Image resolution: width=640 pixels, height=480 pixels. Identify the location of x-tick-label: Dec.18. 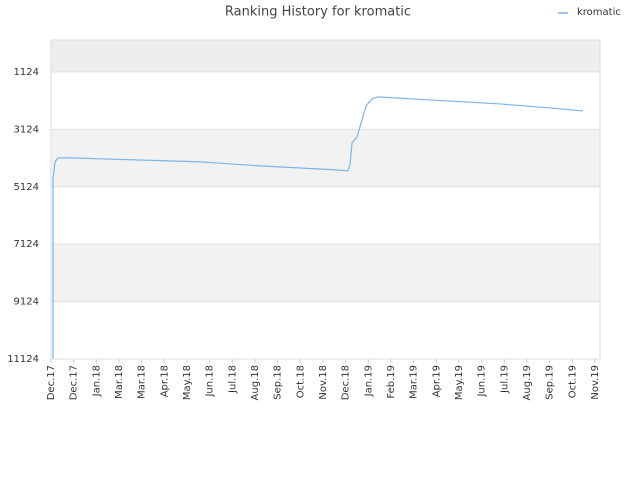
(346, 382).